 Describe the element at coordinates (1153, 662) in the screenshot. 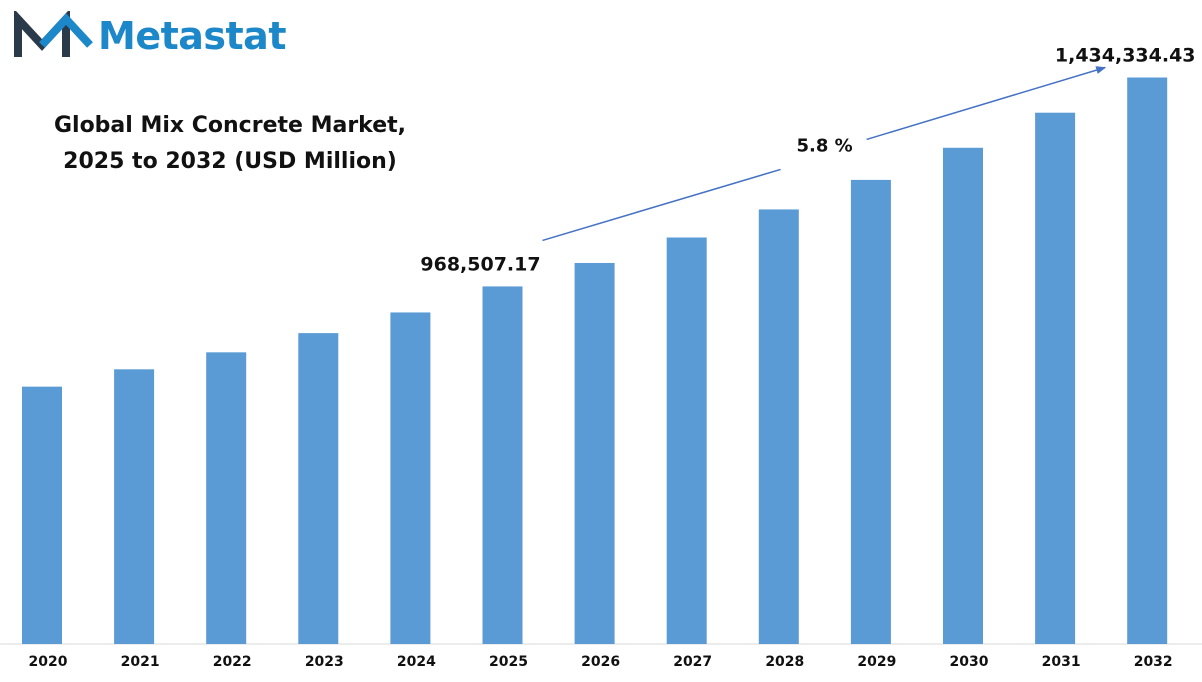

I see `x-tick-label-2032: 2032` at that location.